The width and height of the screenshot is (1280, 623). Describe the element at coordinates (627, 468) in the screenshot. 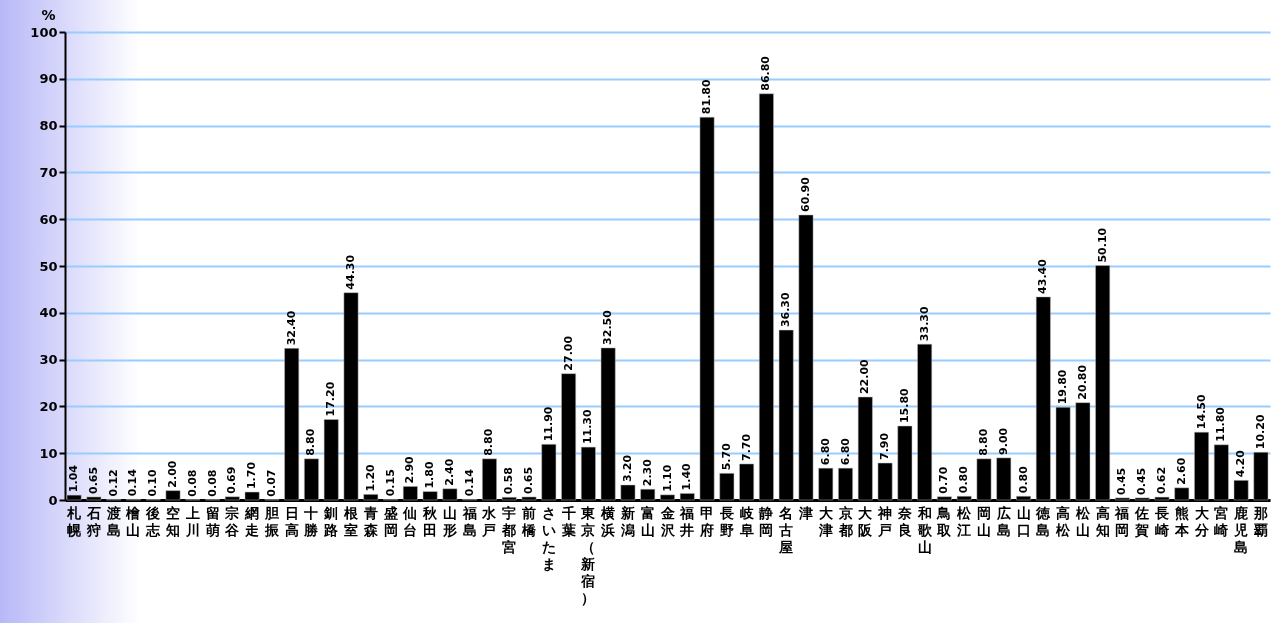

I see `data-label: 3.20` at that location.